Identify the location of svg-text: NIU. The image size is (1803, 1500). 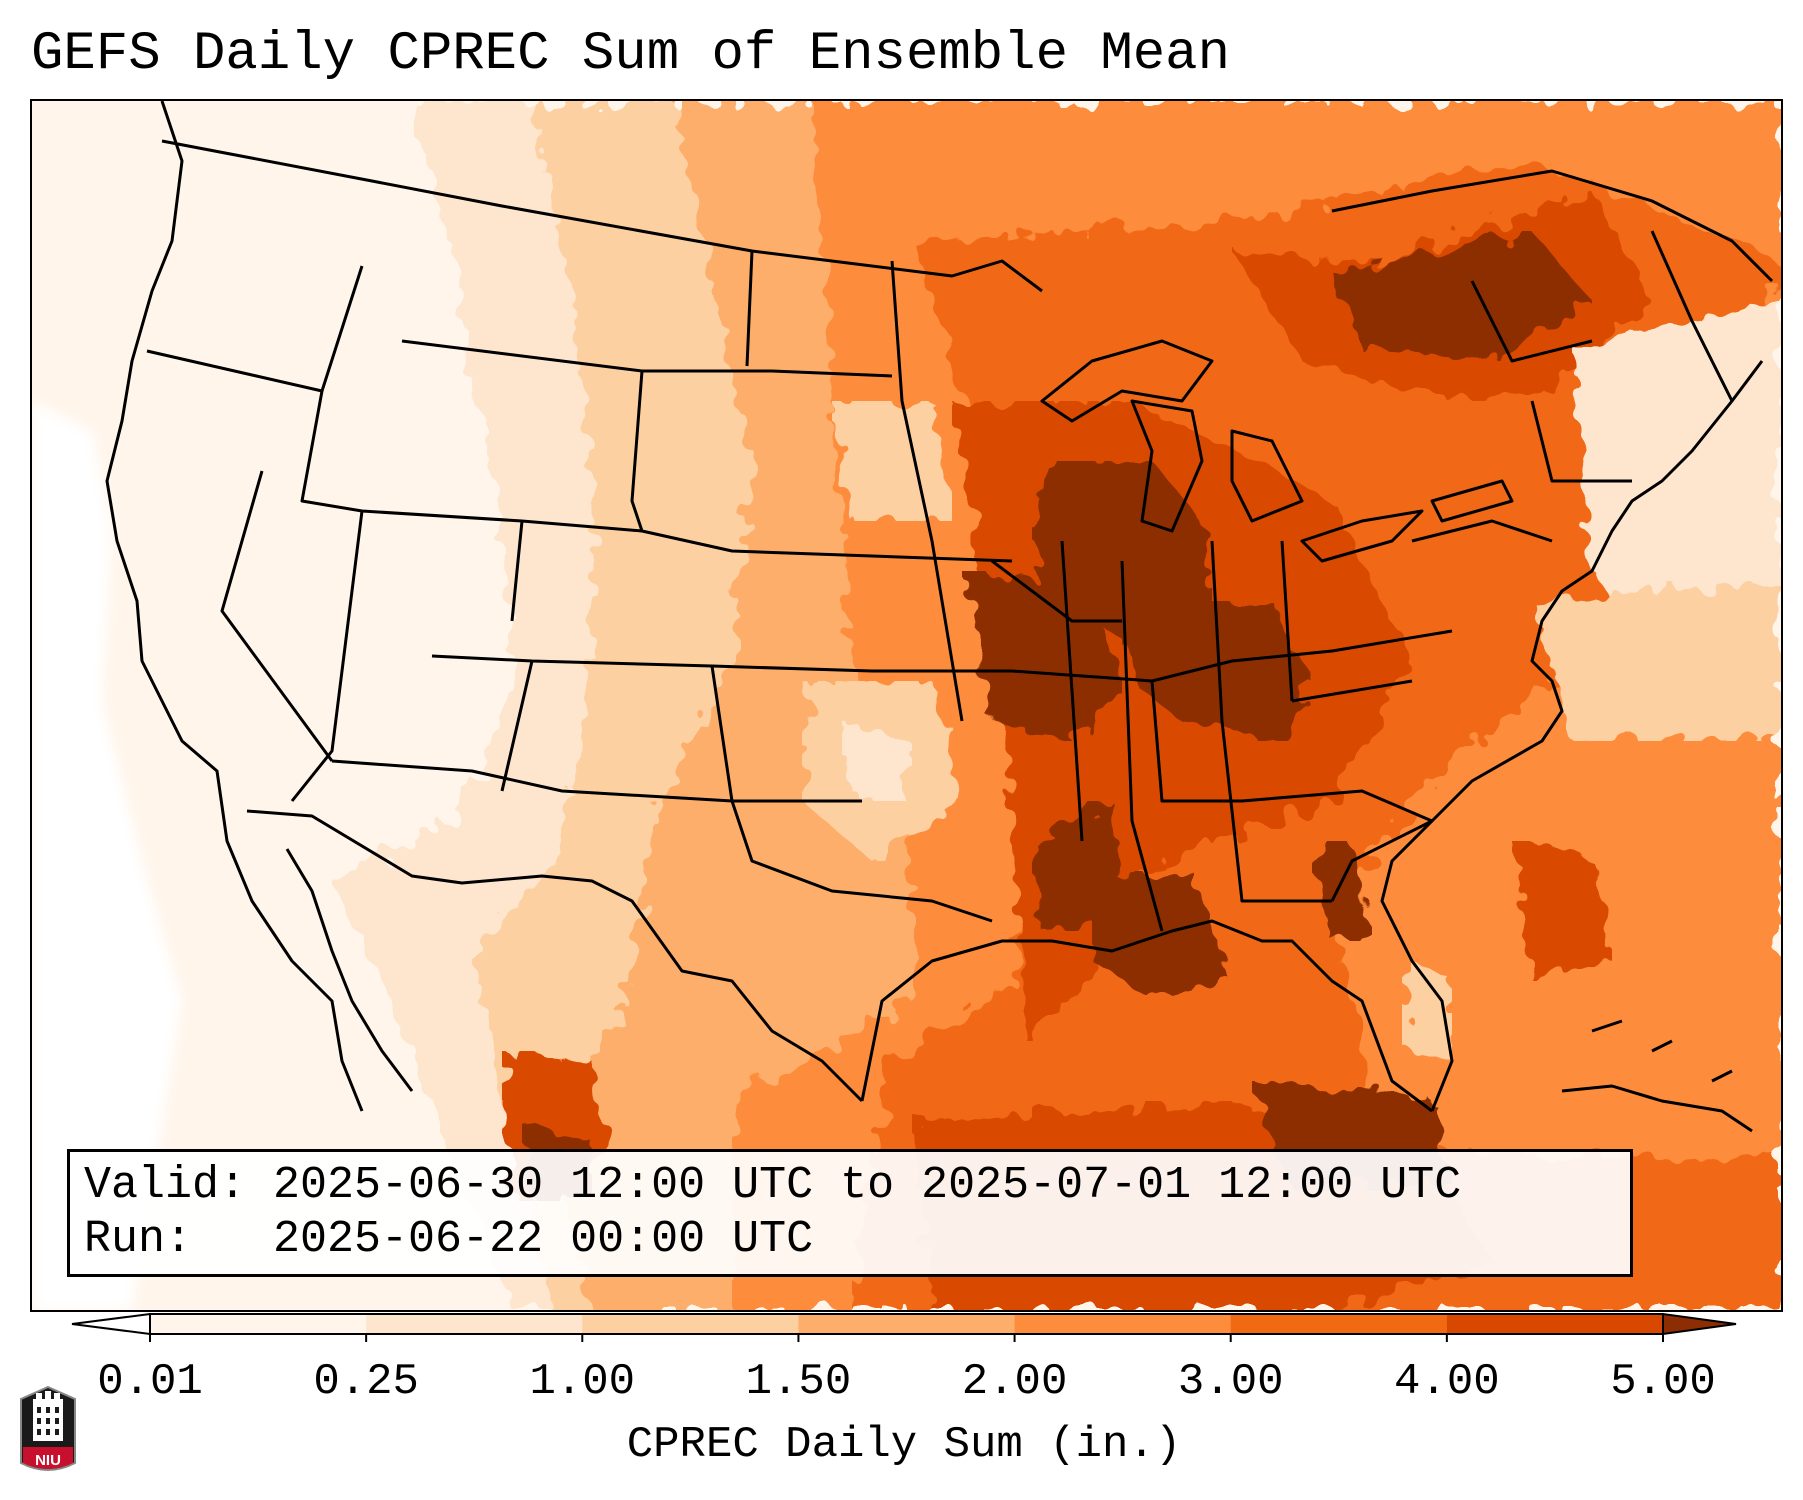
(48, 1460).